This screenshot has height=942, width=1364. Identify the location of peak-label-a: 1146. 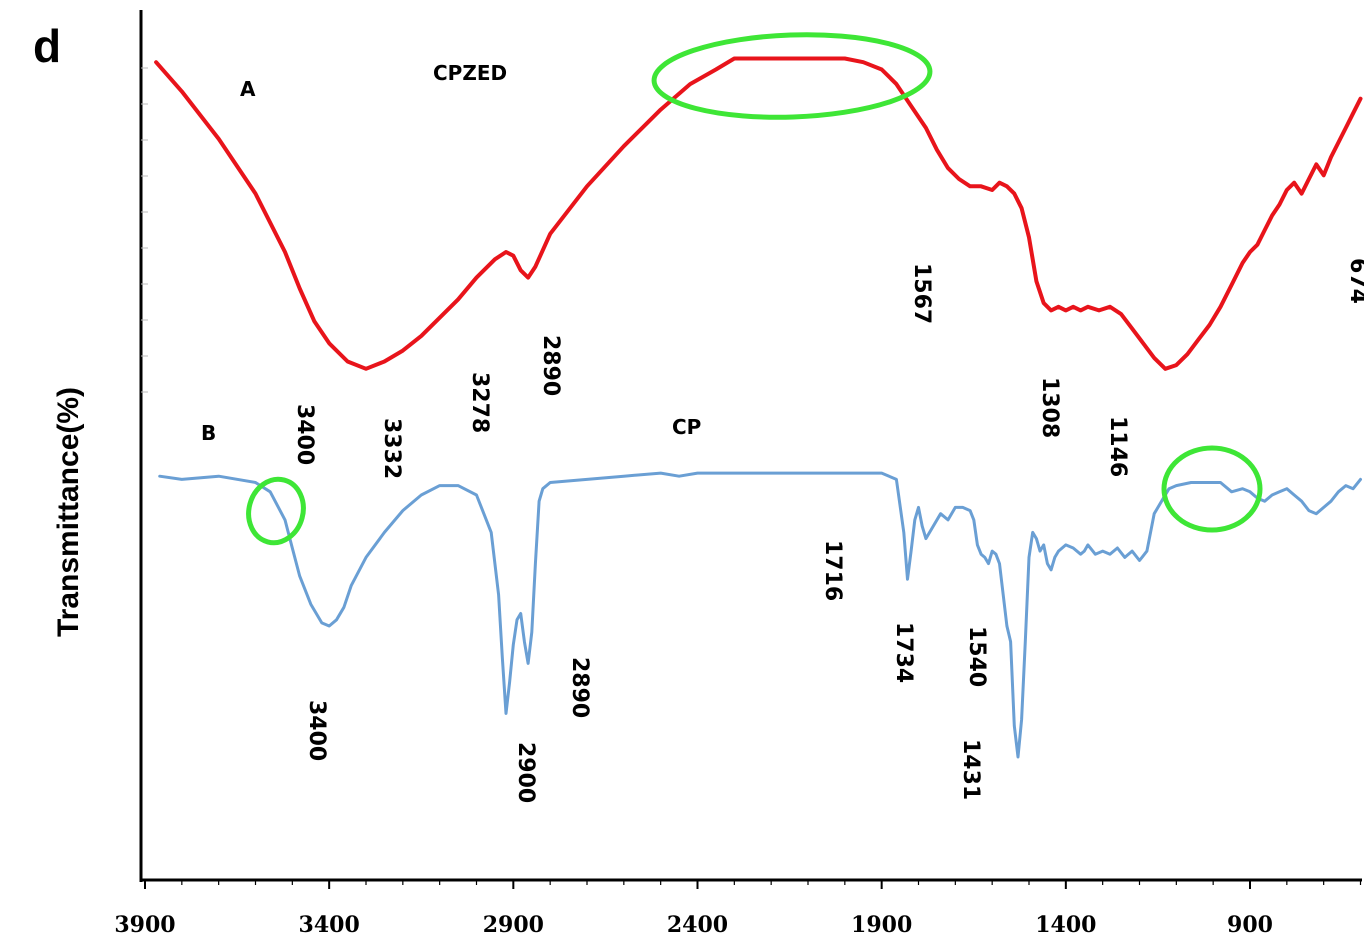
(1117, 446).